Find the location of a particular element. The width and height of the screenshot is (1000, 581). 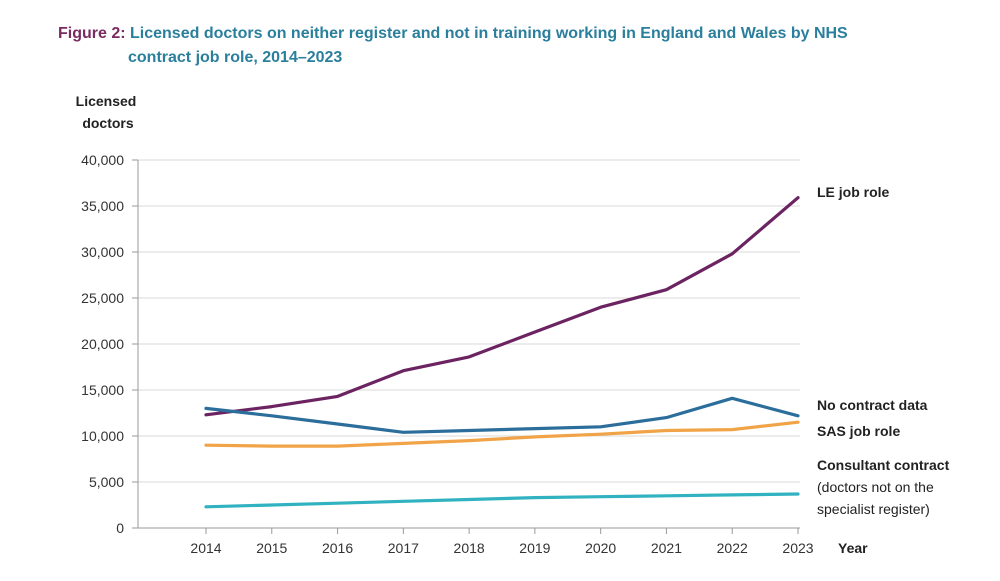

series-label-sas-job-role: SAS job role is located at coordinates (858, 431).